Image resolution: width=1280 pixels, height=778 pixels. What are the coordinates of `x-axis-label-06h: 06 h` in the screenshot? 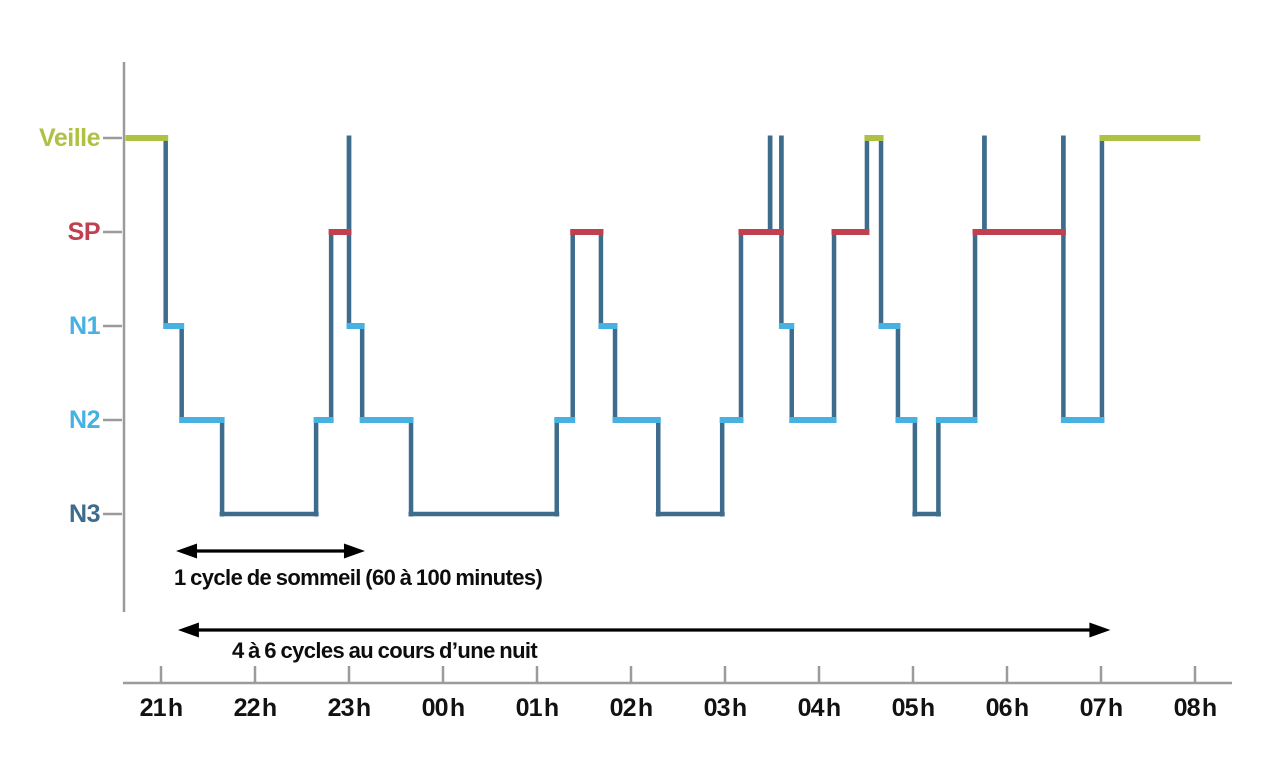 It's located at (1007, 708).